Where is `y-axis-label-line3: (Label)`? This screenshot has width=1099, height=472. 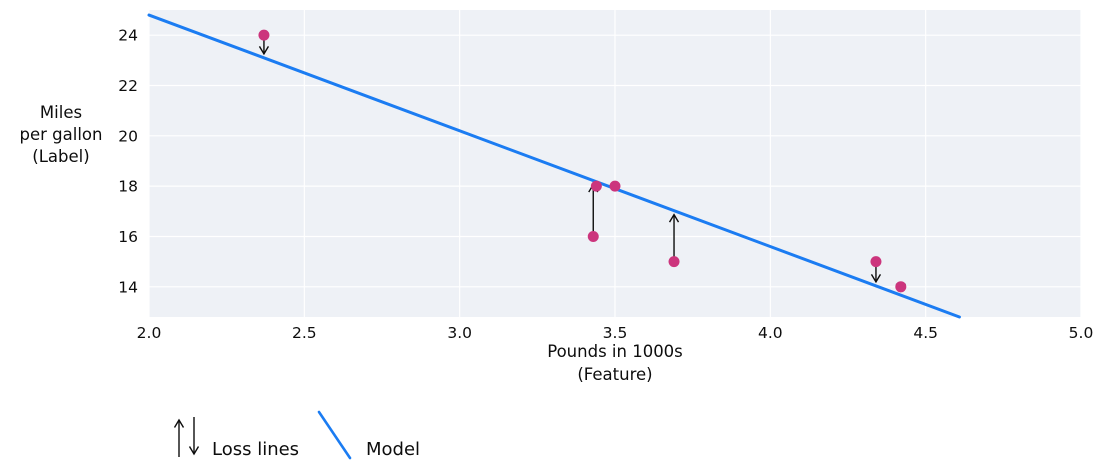
y-axis-label-line3: (Label) is located at coordinates (60, 156).